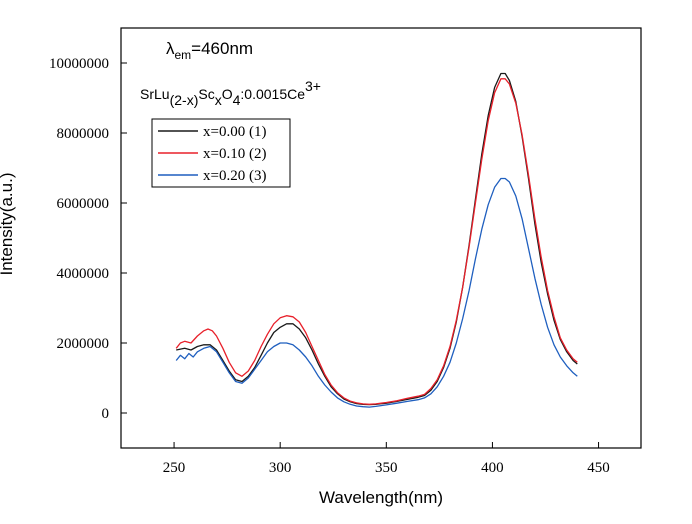 This screenshot has height=524, width=692. Describe the element at coordinates (237, 100) in the screenshot. I see `formula-sub3: 4` at that location.